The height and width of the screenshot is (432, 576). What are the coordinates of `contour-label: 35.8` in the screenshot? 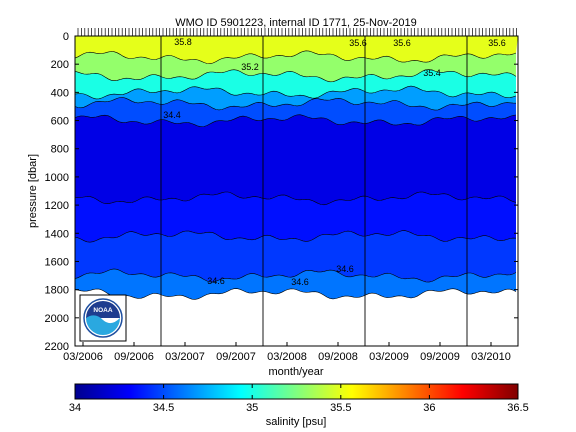 It's located at (183, 42).